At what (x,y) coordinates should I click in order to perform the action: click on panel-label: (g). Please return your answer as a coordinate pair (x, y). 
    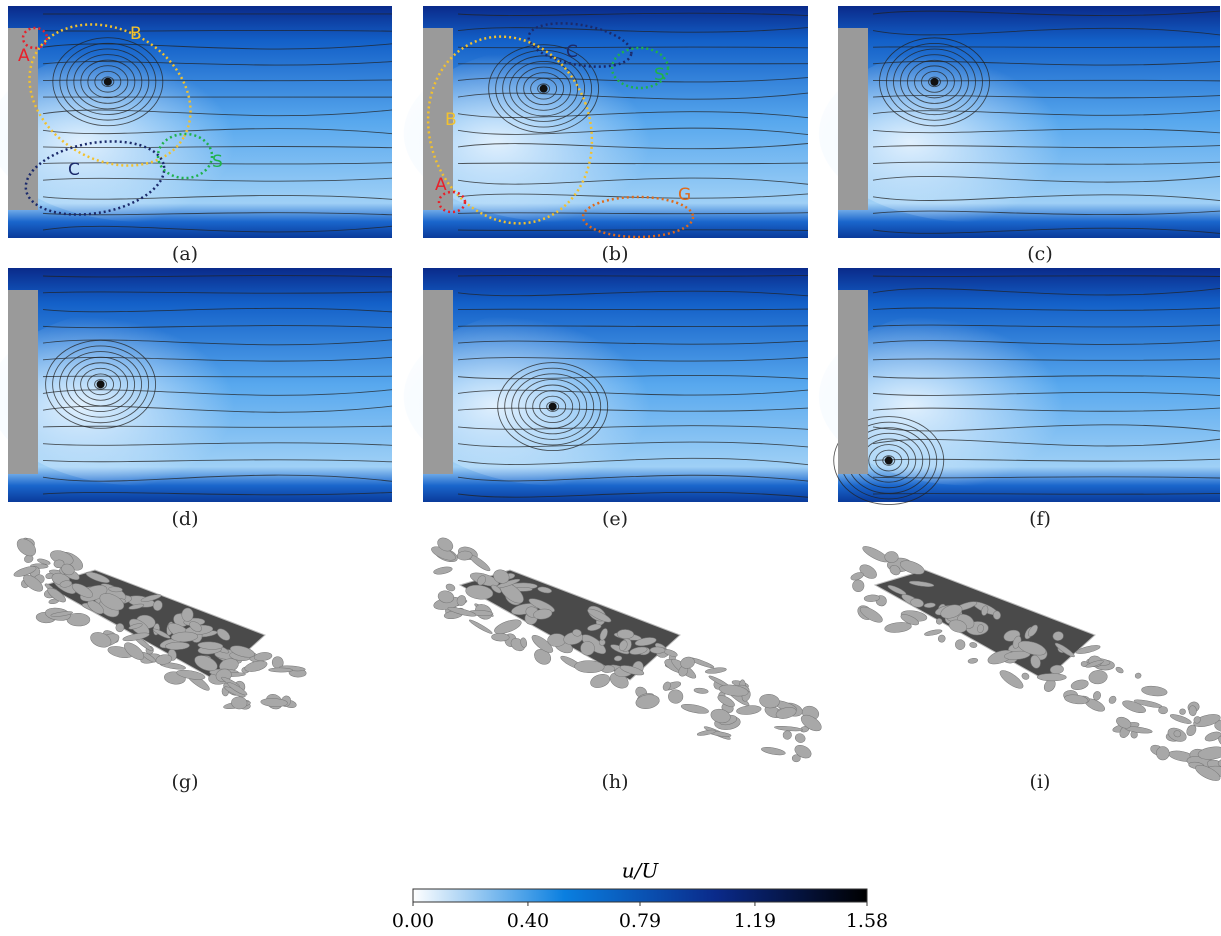
    Looking at the image, I should click on (185, 782).